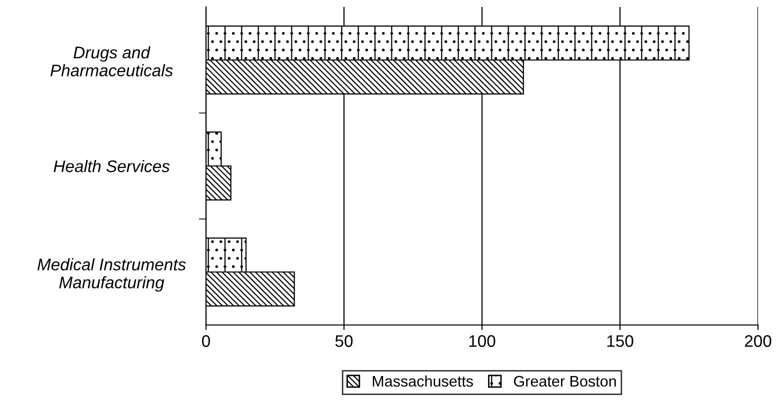 The width and height of the screenshot is (778, 406). What do you see at coordinates (422, 381) in the screenshot?
I see `legend-label: Massachusetts` at bounding box center [422, 381].